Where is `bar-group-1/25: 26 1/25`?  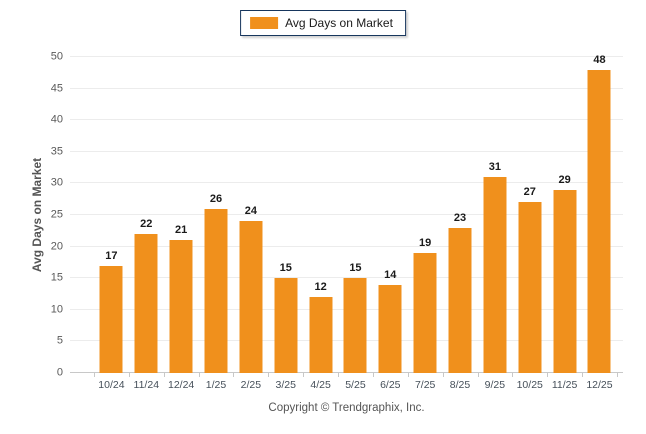 bar-group-1/25: 26 1/25 is located at coordinates (216, 223).